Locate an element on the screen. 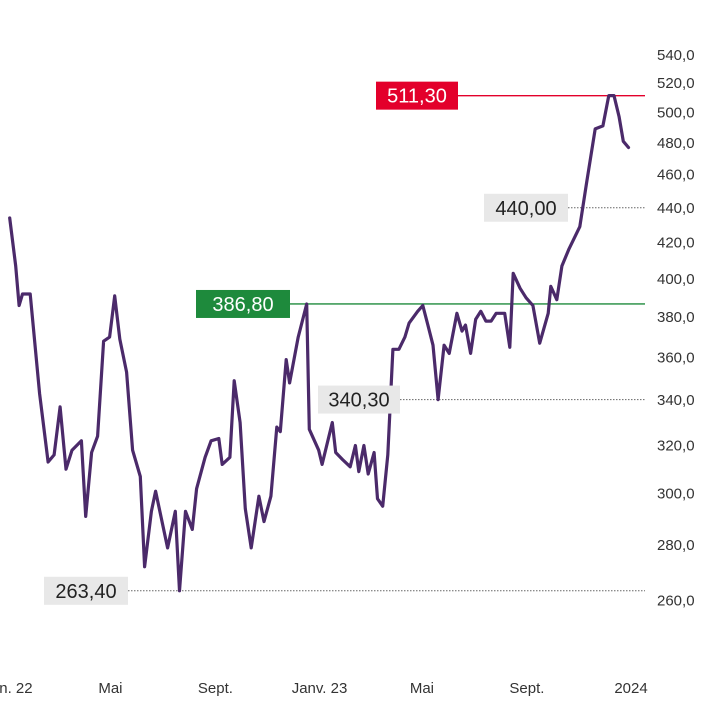 The height and width of the screenshot is (705, 705). annotation-label: 440,00 is located at coordinates (525, 209).